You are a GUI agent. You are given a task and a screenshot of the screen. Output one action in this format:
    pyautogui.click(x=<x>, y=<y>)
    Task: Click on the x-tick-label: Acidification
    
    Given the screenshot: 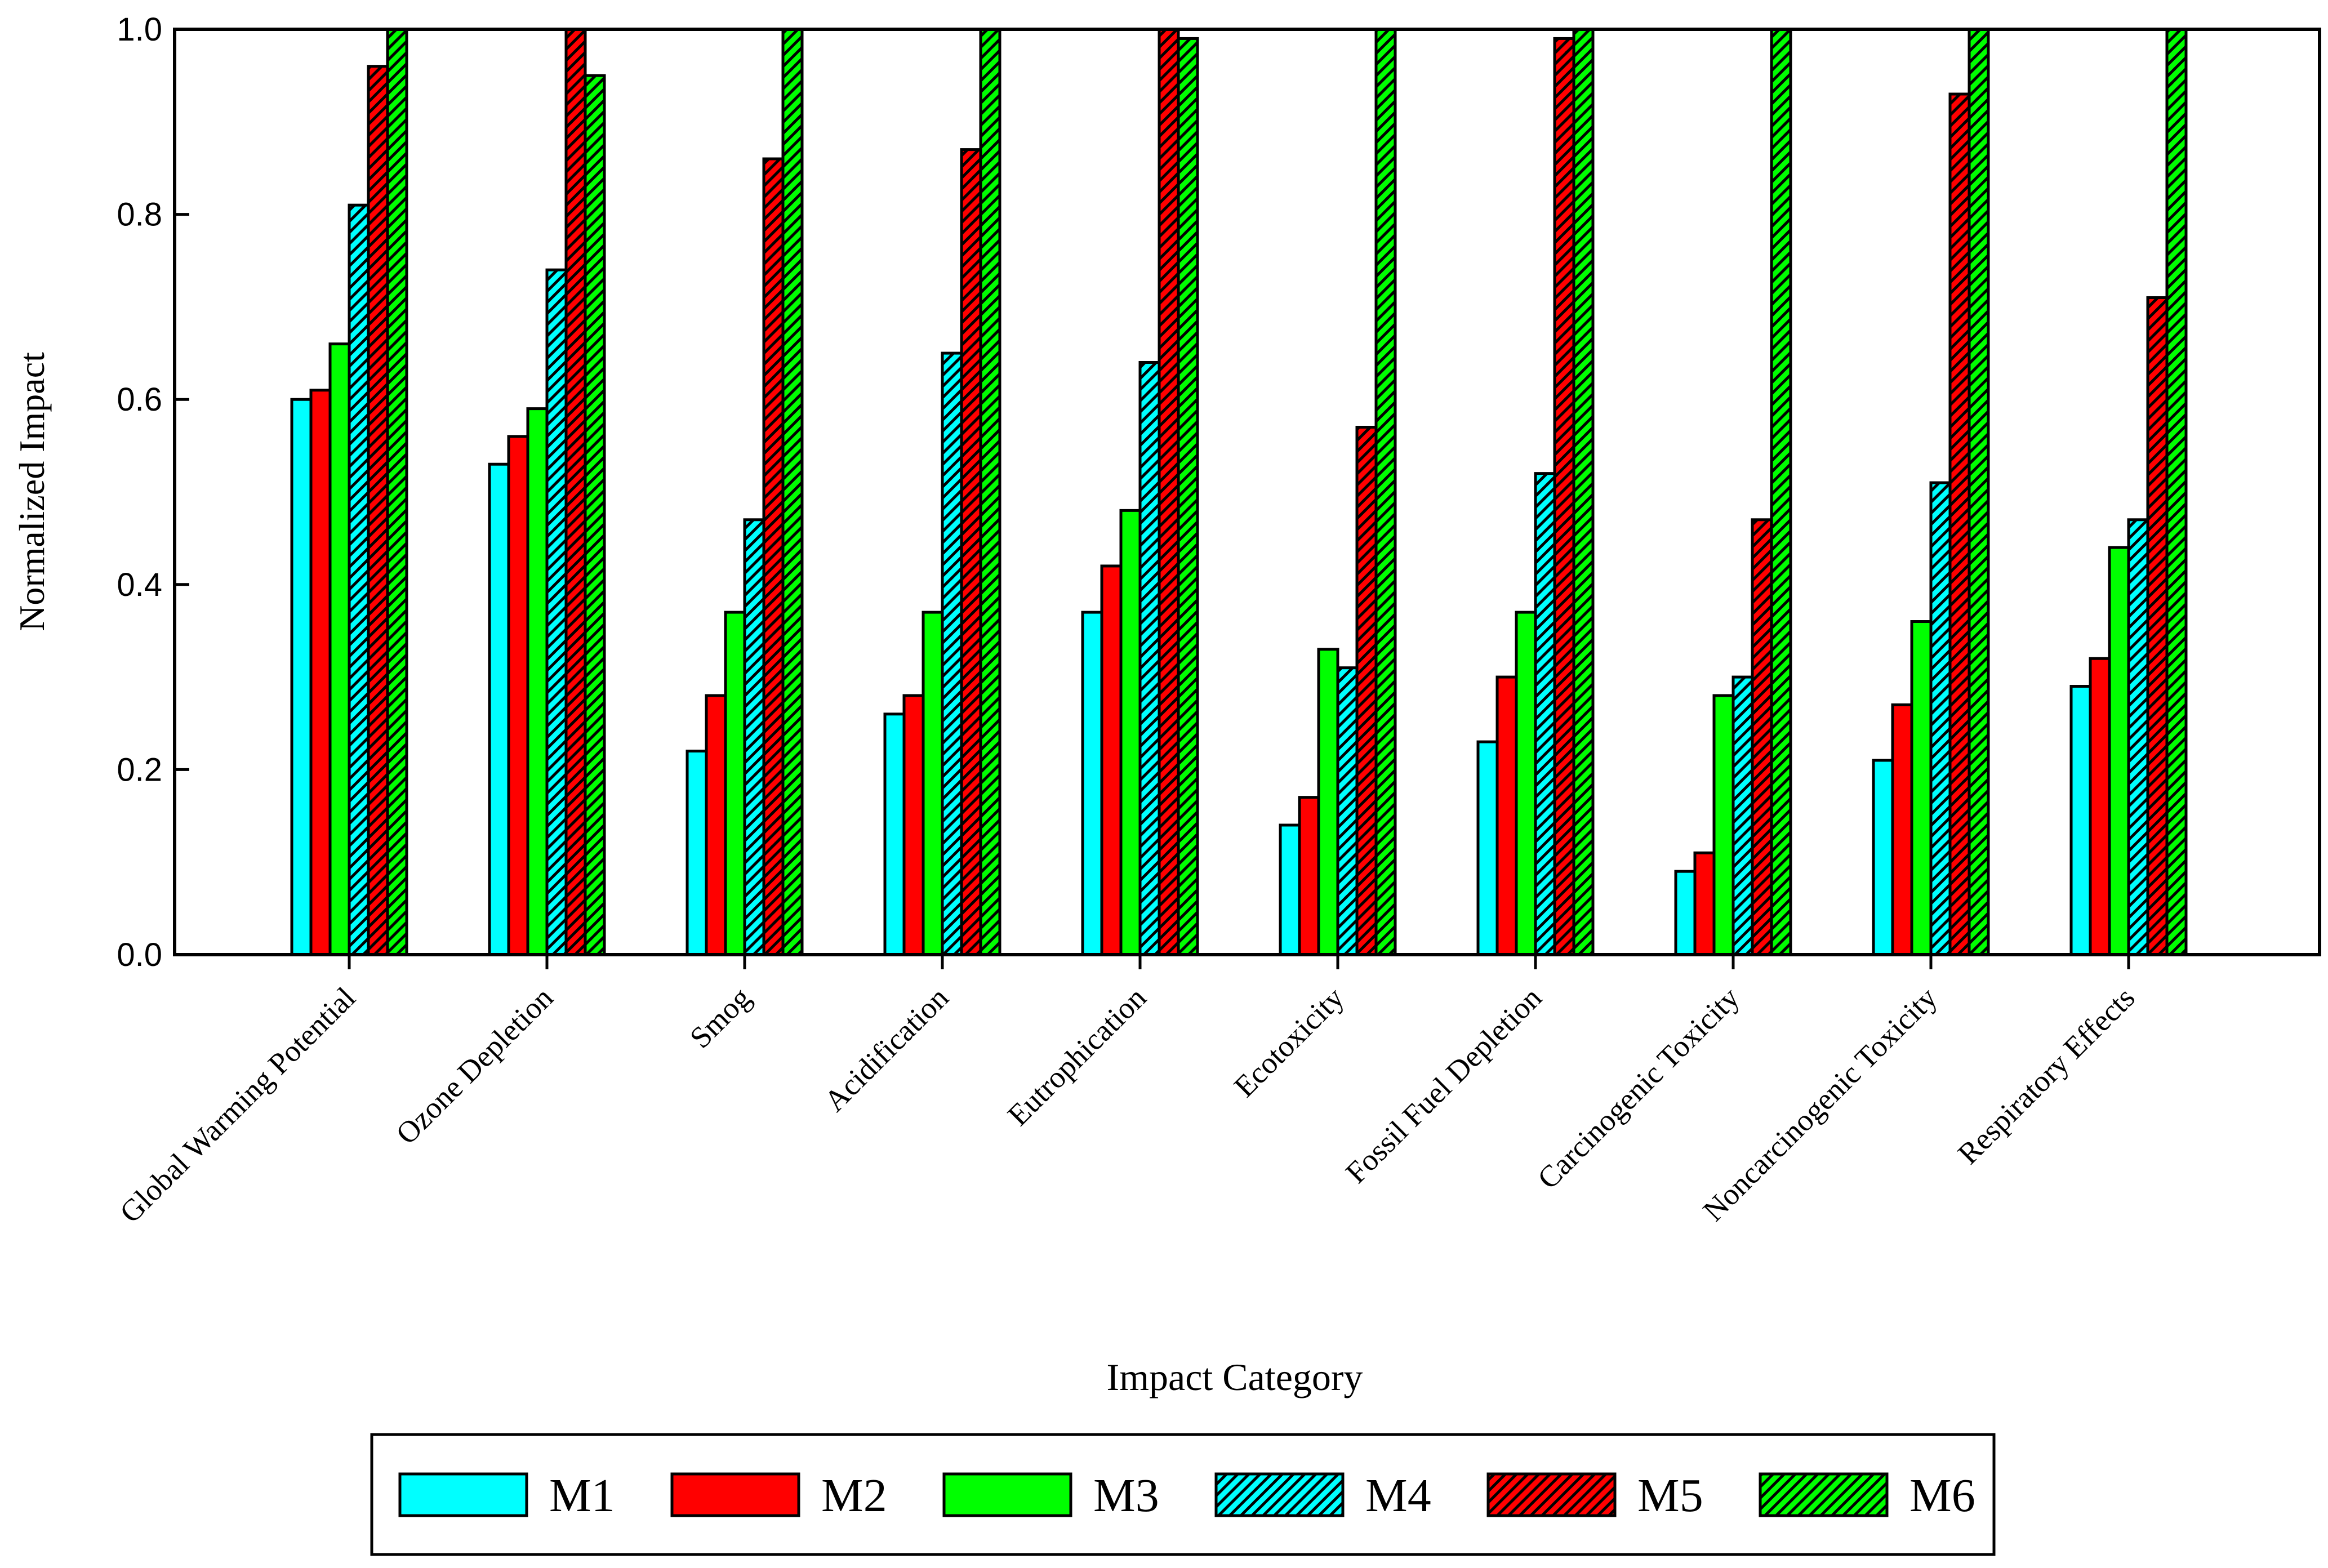 What is the action you would take?
    pyautogui.click(x=886, y=1049)
    